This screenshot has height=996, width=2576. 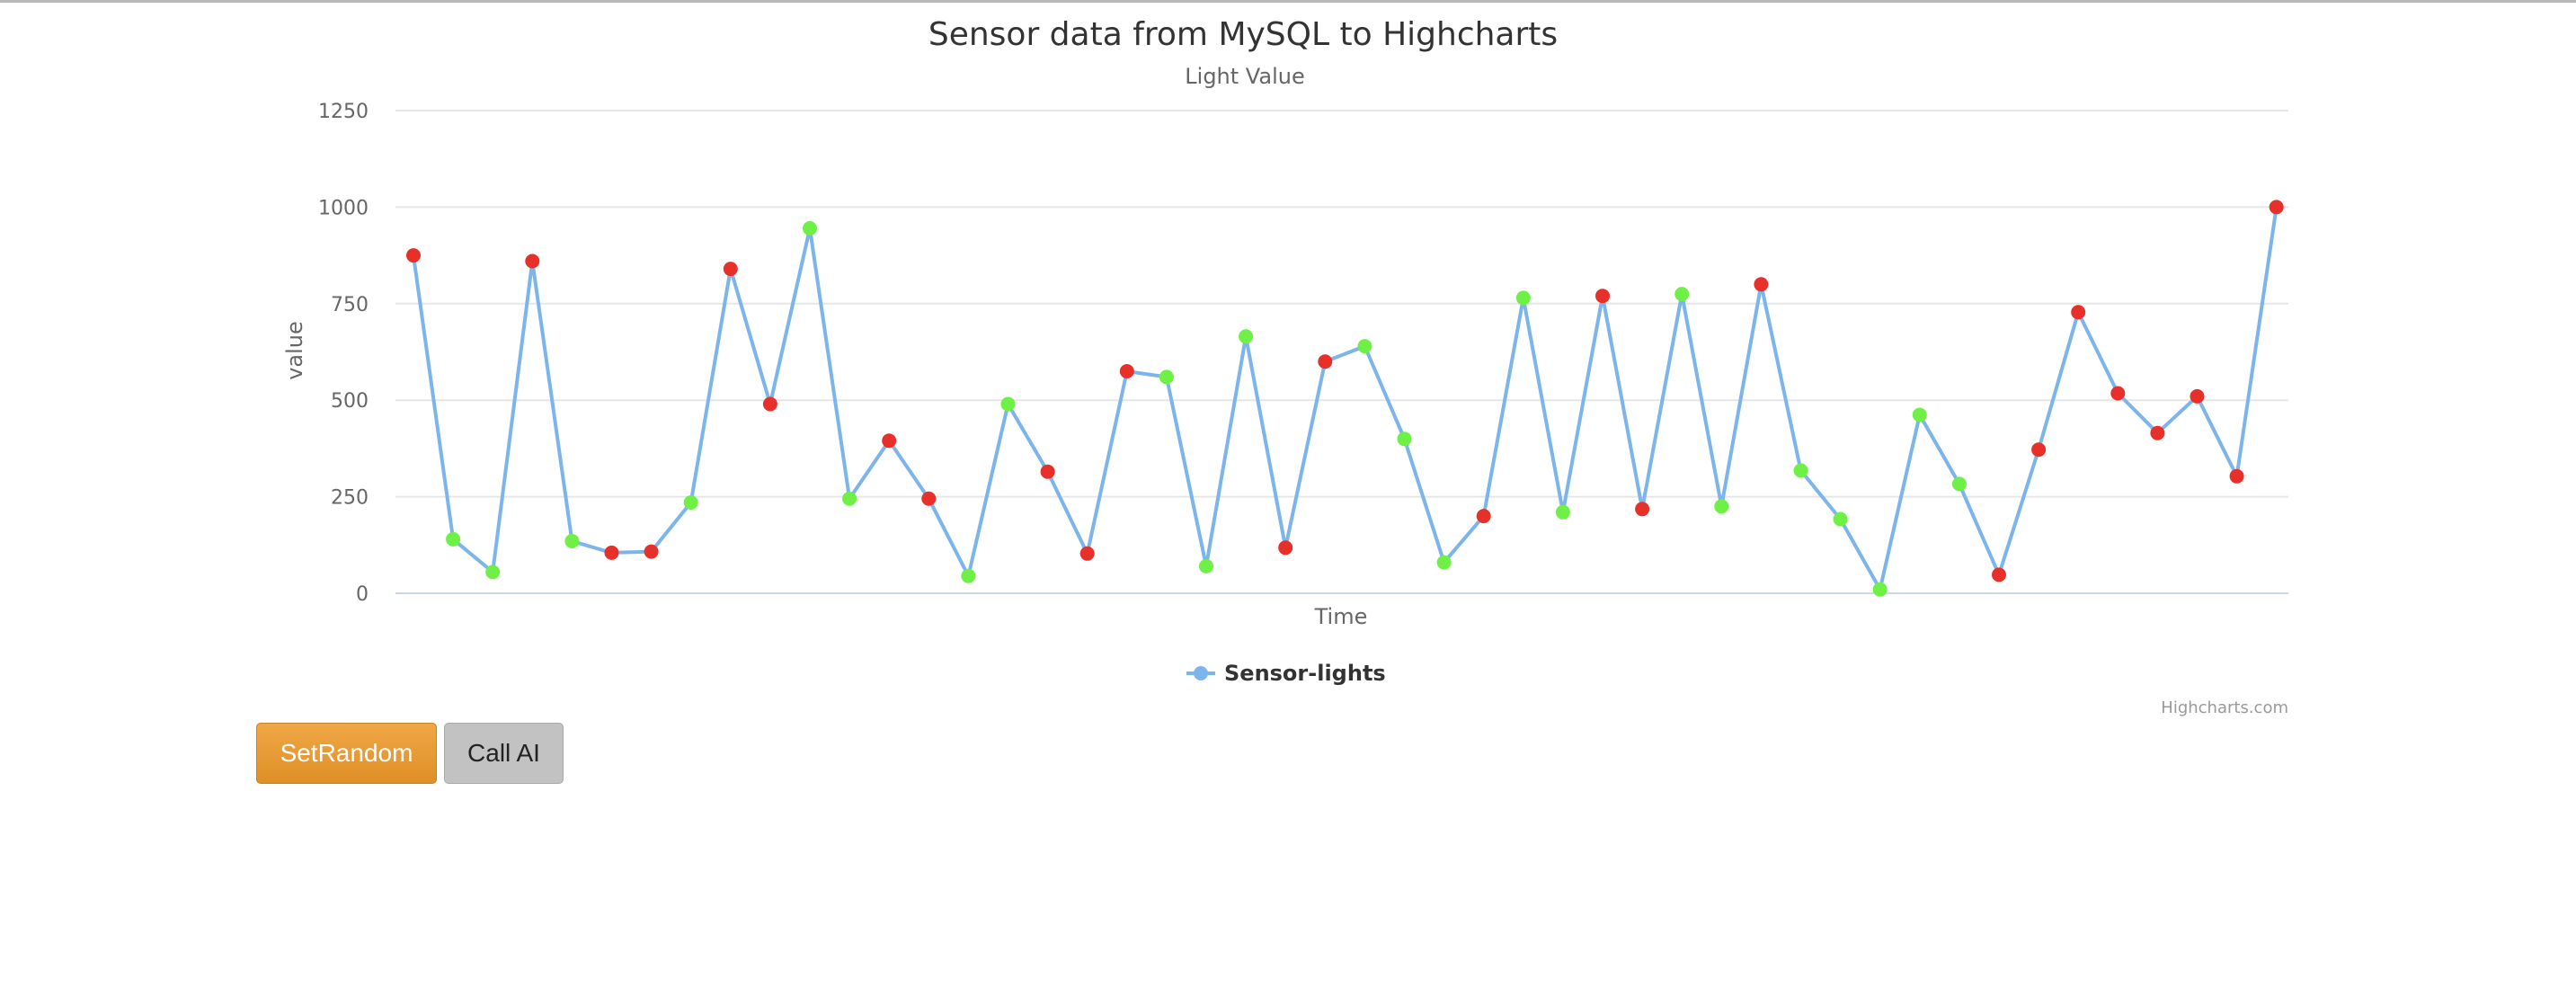 I want to click on top-border, so click(x=1288, y=1).